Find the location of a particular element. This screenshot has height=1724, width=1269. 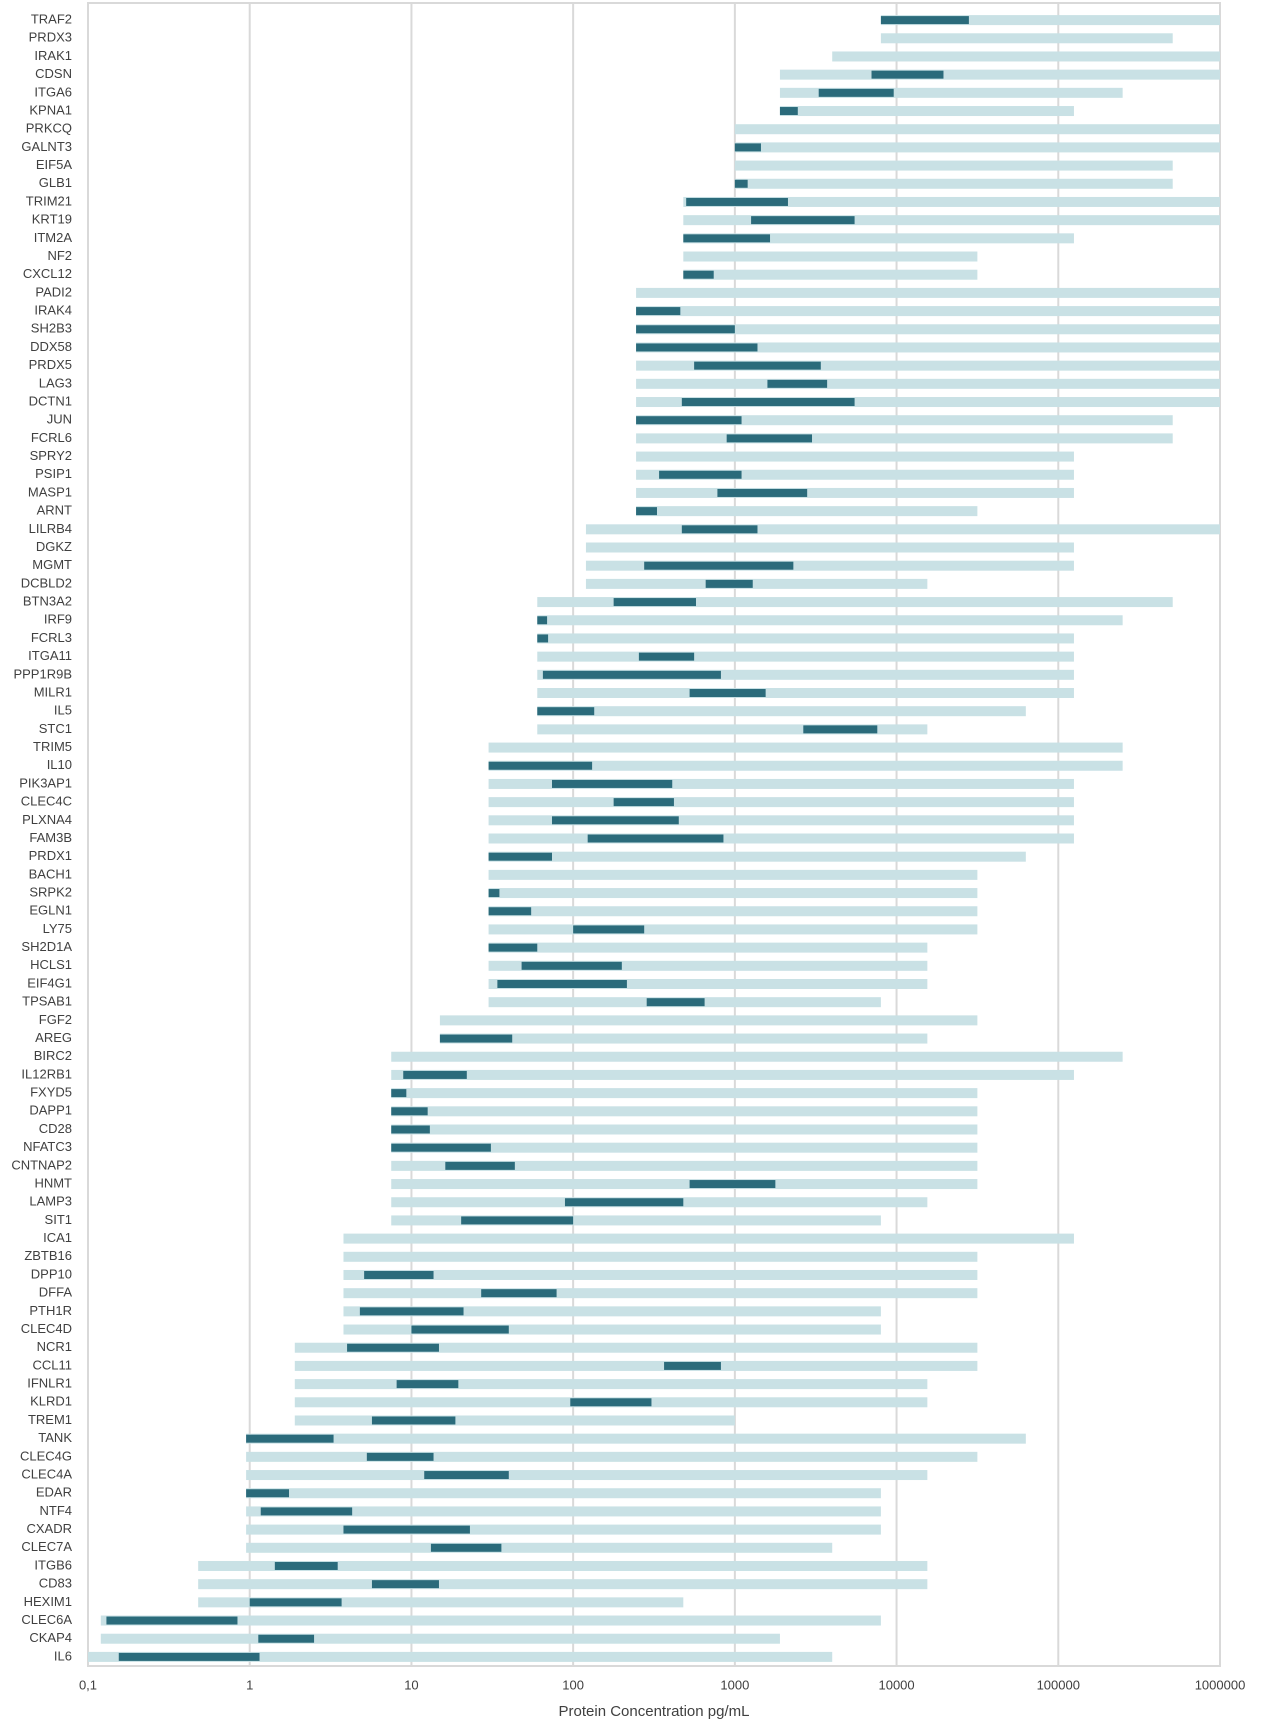

y-tick-label: BIRC2 is located at coordinates (53, 1055).